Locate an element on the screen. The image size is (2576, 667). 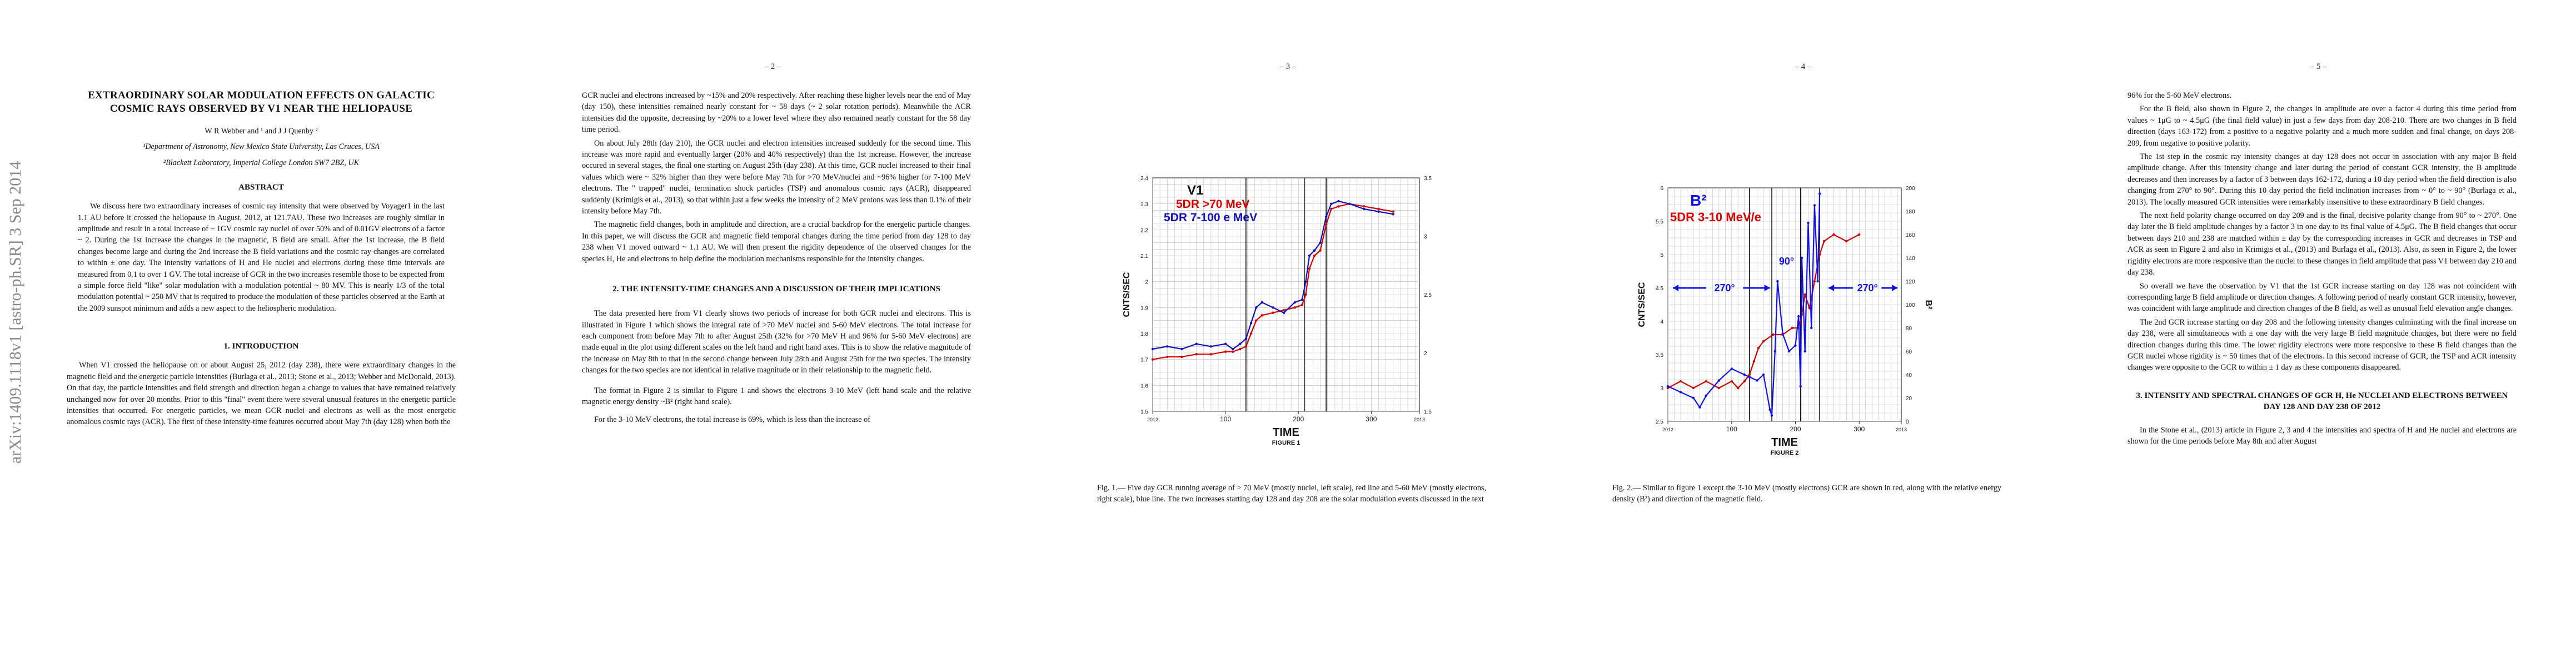
y-left-tick-label: 1.5 is located at coordinates (1144, 412).